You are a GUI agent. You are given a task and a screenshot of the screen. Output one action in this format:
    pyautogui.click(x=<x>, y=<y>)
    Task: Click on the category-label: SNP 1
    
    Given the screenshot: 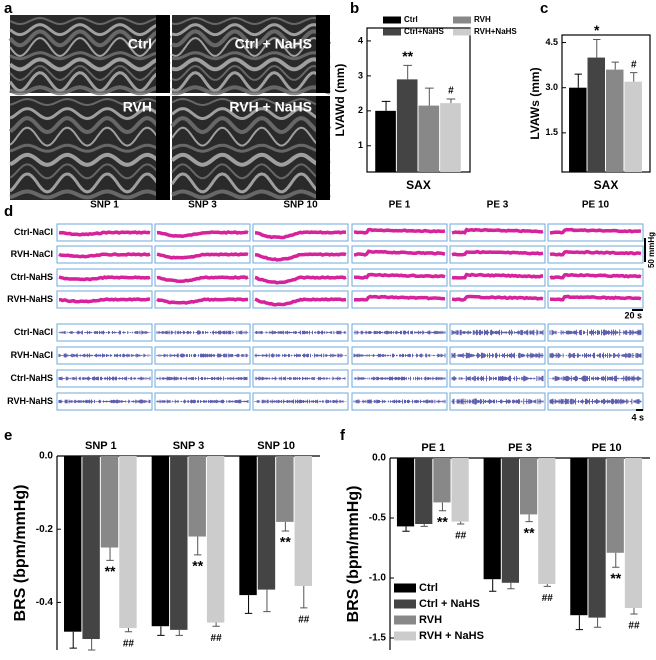 What is the action you would take?
    pyautogui.click(x=101, y=446)
    